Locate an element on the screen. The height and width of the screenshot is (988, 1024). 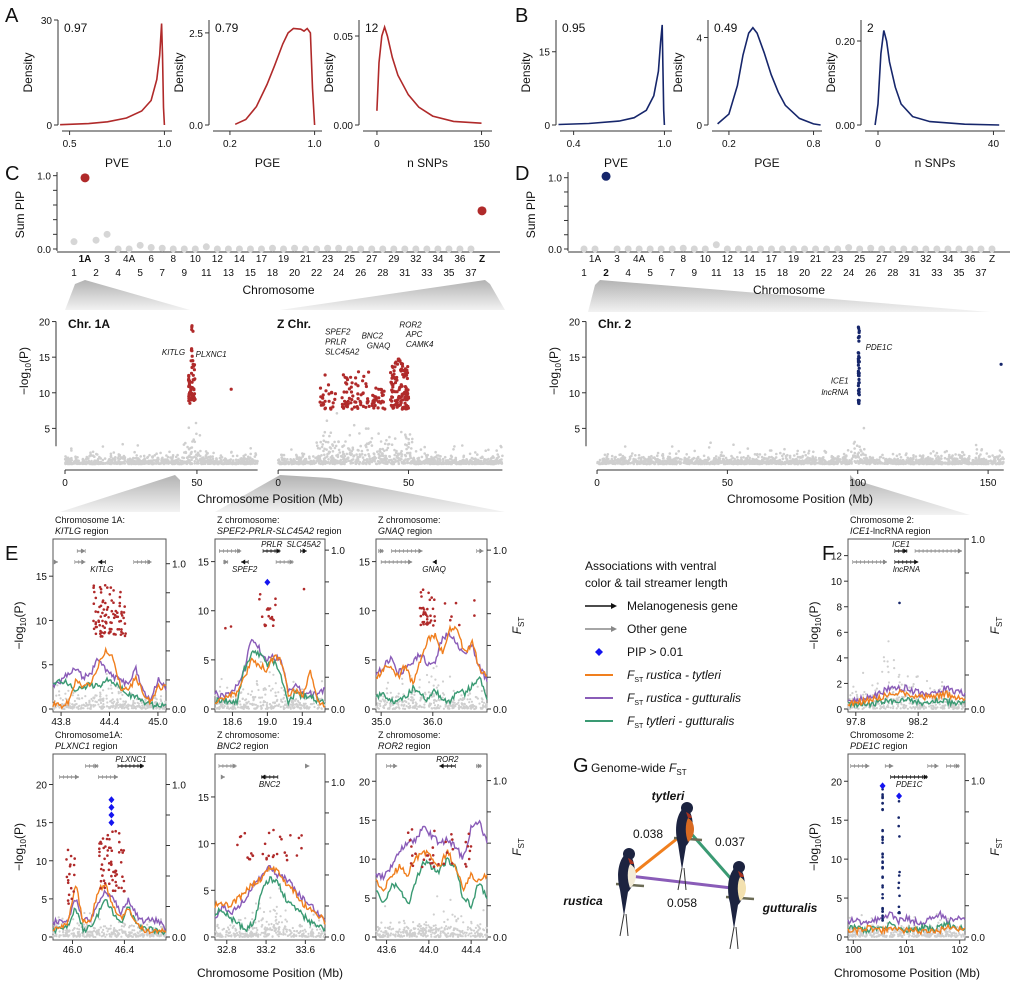
gene-label: lncRNA is located at coordinates (834, 392).